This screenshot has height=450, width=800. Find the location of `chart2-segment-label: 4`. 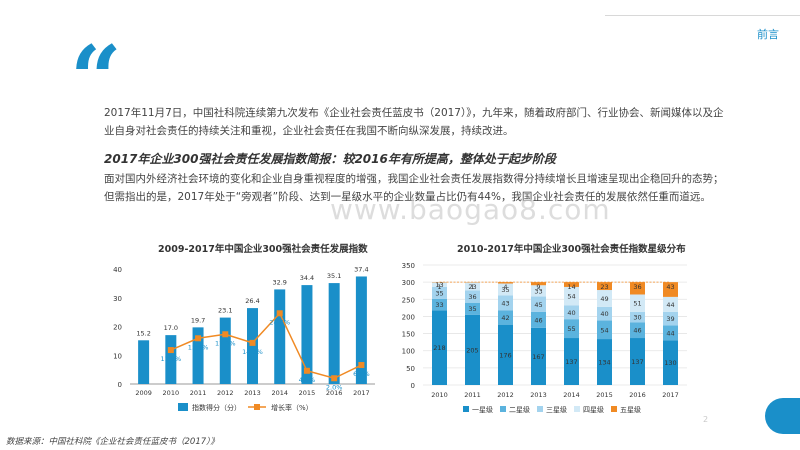

chart2-segment-label: 4 is located at coordinates (505, 287).